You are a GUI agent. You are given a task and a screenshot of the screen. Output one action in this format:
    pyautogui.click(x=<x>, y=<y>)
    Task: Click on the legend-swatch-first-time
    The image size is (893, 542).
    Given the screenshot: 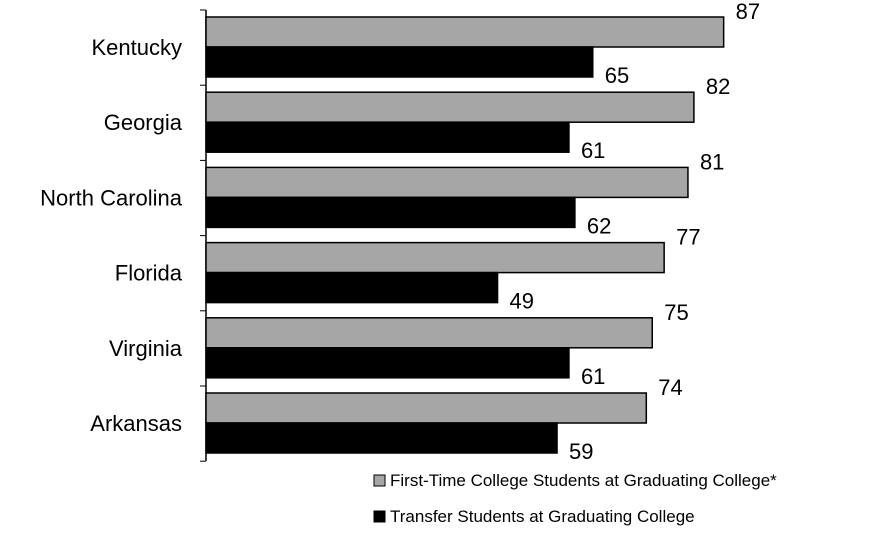 What is the action you would take?
    pyautogui.click(x=379, y=480)
    